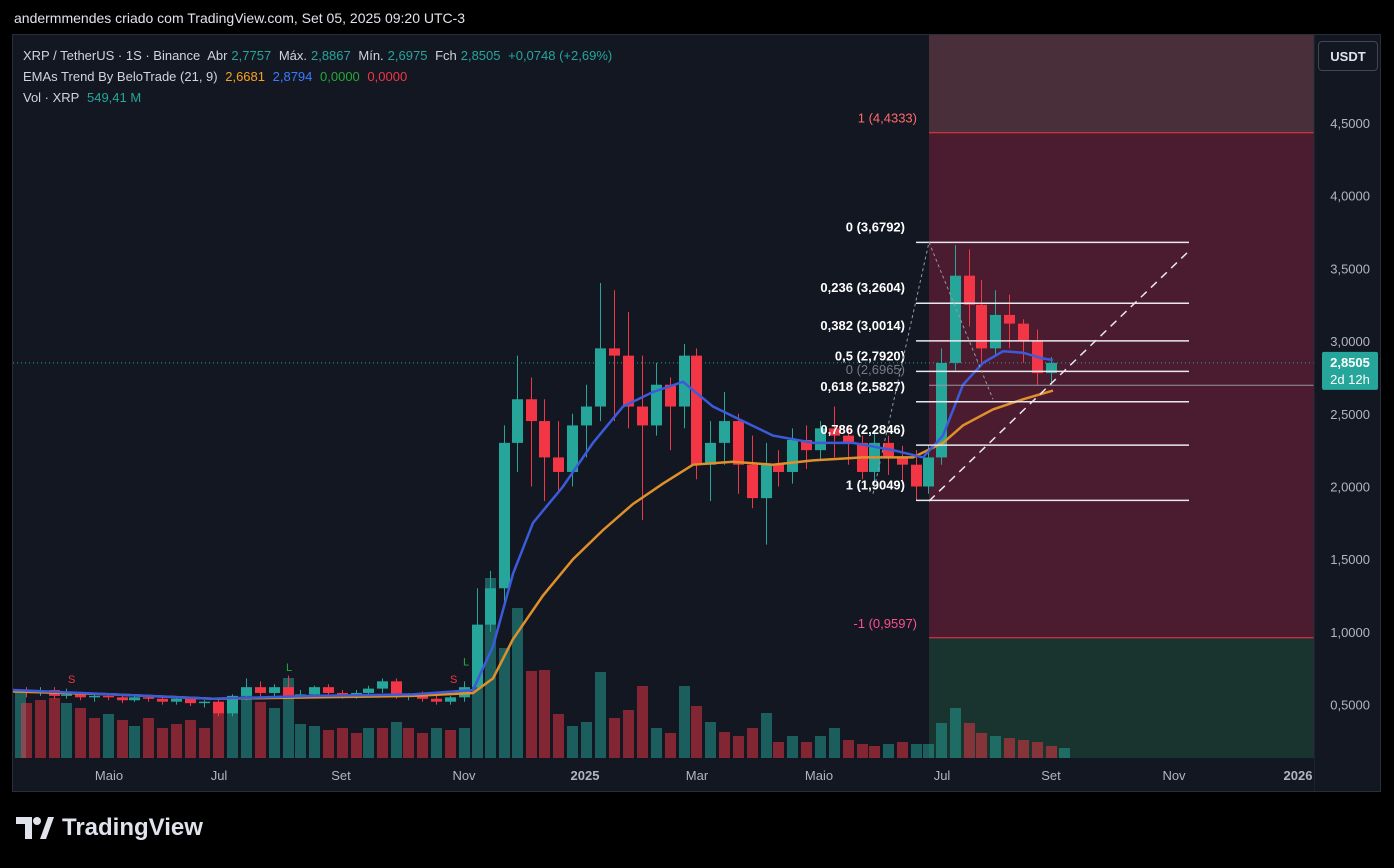 This screenshot has width=1394, height=868. Describe the element at coordinates (1348, 56) in the screenshot. I see `currency-button: USDT` at that location.